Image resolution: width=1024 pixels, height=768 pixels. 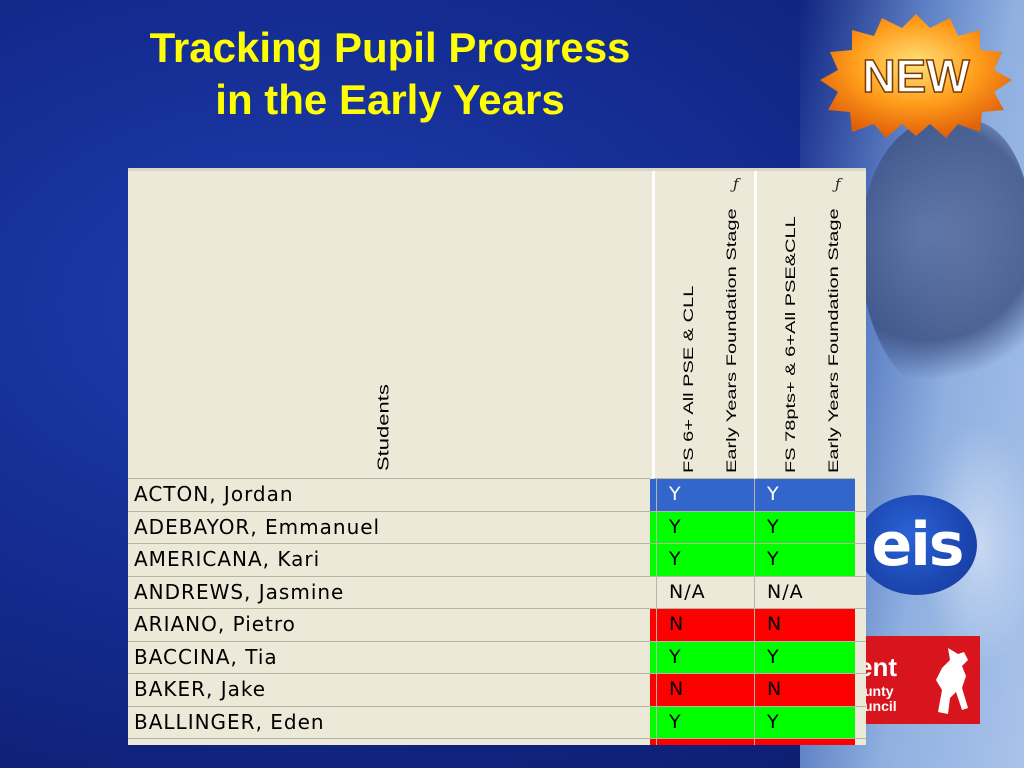 I want to click on table-row: AMERICANA, Kari Y Y, so click(x=497, y=560).